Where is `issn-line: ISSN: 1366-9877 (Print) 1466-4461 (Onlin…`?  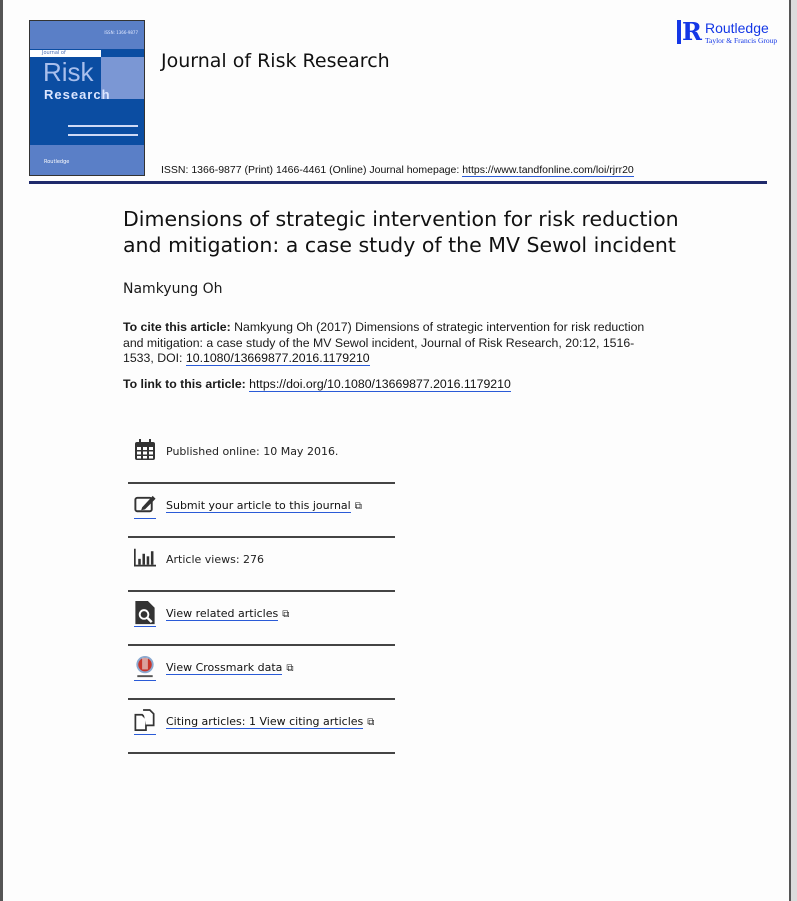
issn-line: ISSN: 1366-9877 (Print) 1466-4461 (Onlin… is located at coordinates (397, 170).